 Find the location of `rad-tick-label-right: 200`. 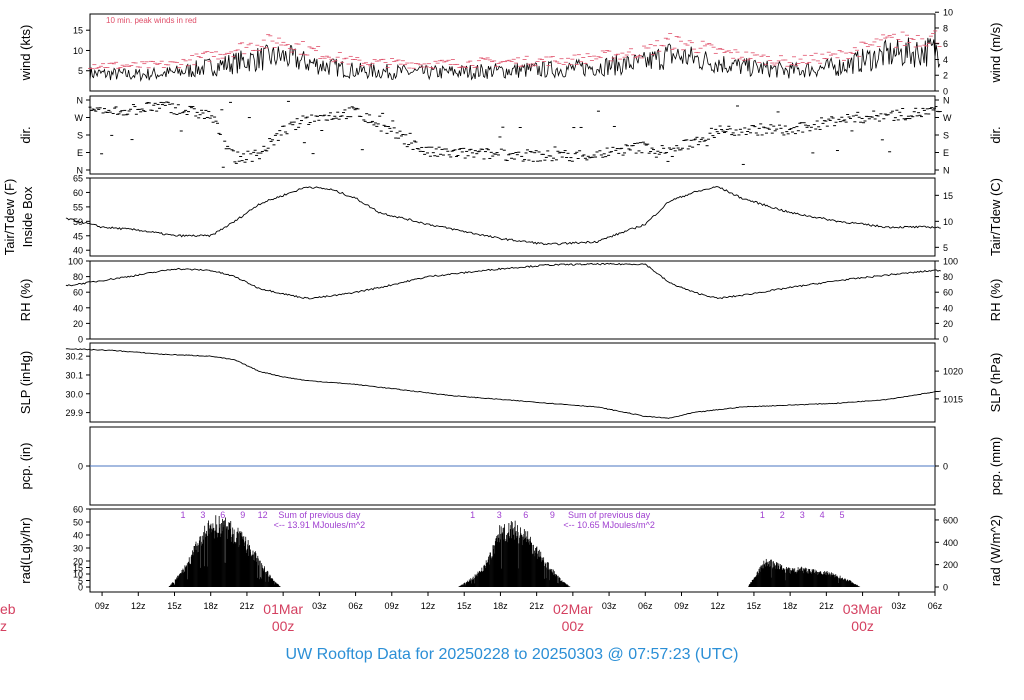

rad-tick-label-right: 200 is located at coordinates (950, 565).